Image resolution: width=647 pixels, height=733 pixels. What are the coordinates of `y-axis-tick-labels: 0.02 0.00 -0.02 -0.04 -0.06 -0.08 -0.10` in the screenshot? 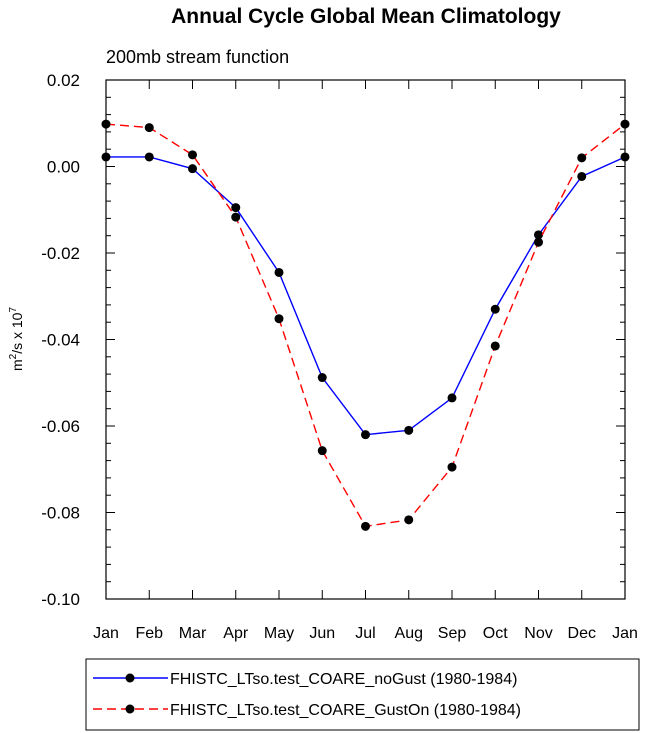 It's located at (60, 340).